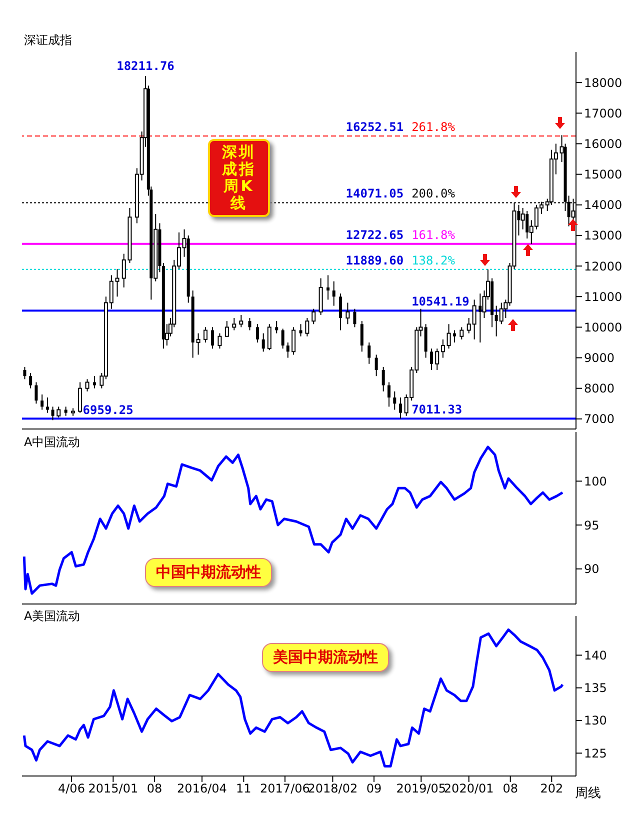 Image resolution: width=640 pixels, height=840 pixels. Describe the element at coordinates (552, 789) in the screenshot. I see `x-tick-label: 202` at that location.